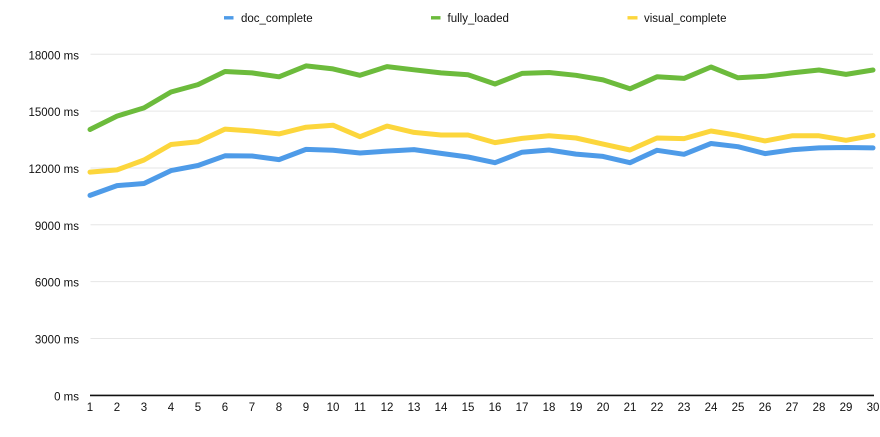 Image resolution: width=880 pixels, height=437 pixels. I want to click on svg-text: 9, so click(306, 408).